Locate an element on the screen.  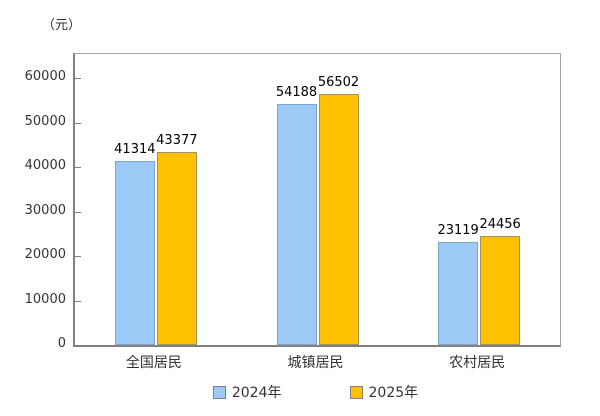
y-axis-unit-label: （元） is located at coordinates (62, 25).